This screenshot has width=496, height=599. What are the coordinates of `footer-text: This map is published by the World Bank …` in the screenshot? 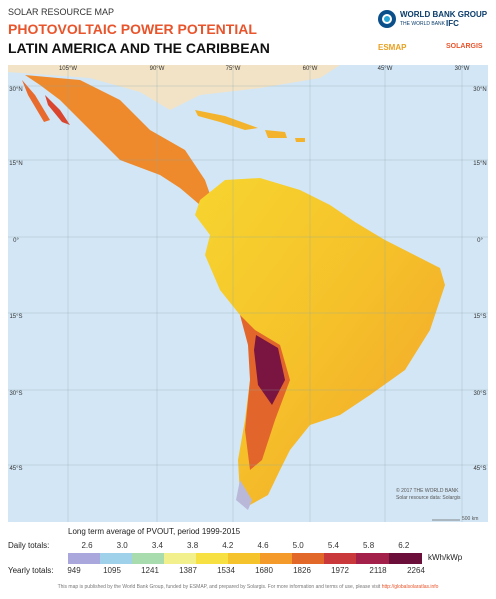 It's located at (219, 587).